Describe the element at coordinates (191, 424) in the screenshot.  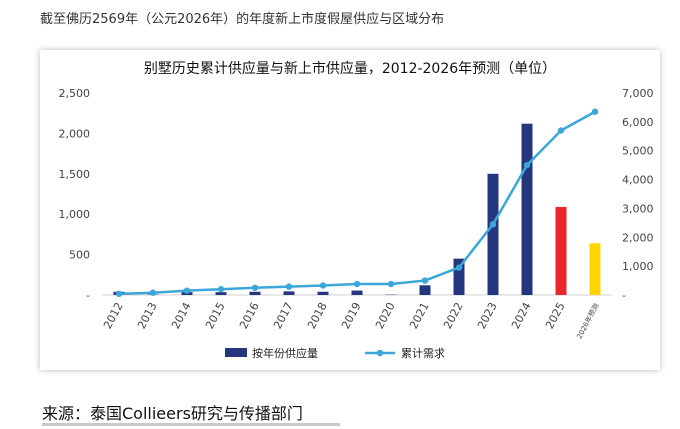
I see `source-underline` at that location.